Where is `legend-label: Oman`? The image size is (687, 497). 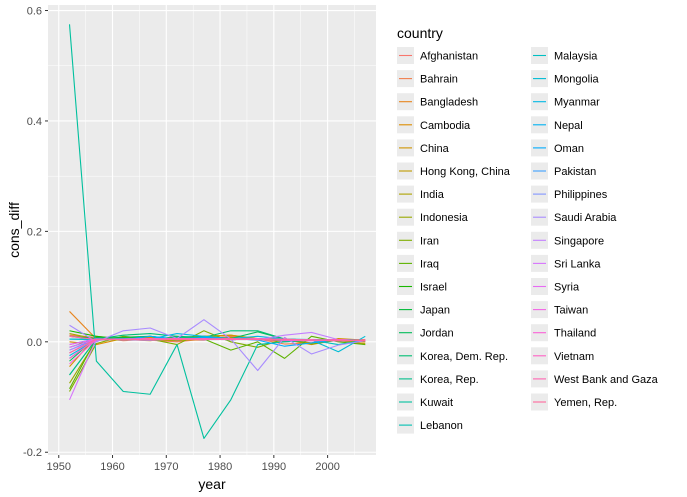
legend-label: Oman is located at coordinates (569, 149).